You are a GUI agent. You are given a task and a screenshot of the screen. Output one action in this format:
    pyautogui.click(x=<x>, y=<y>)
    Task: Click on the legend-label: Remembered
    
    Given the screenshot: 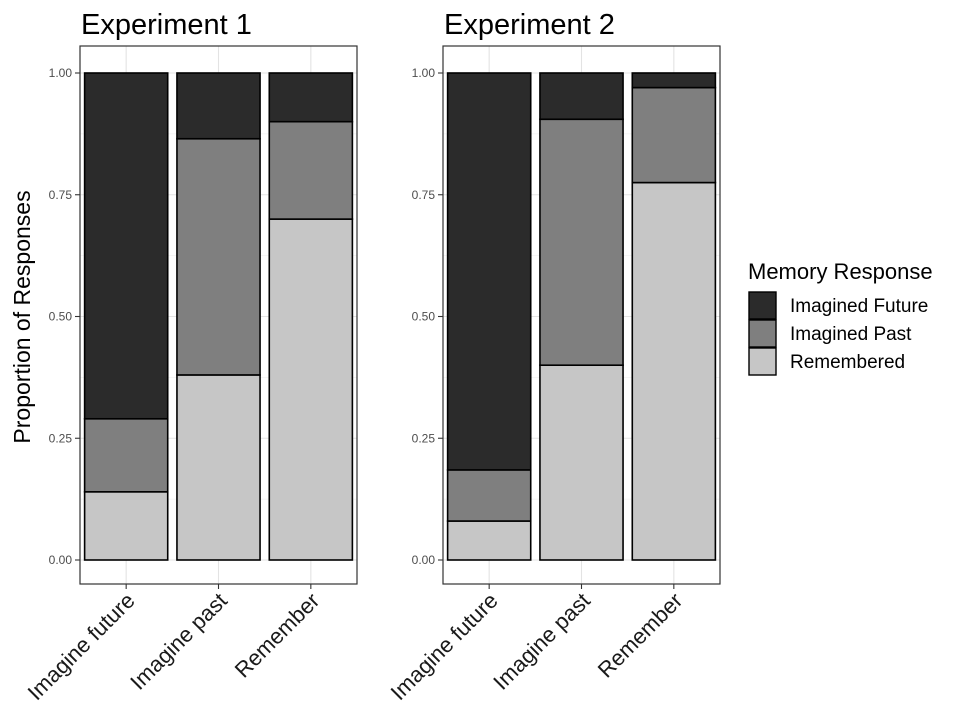 What is the action you would take?
    pyautogui.click(x=847, y=362)
    